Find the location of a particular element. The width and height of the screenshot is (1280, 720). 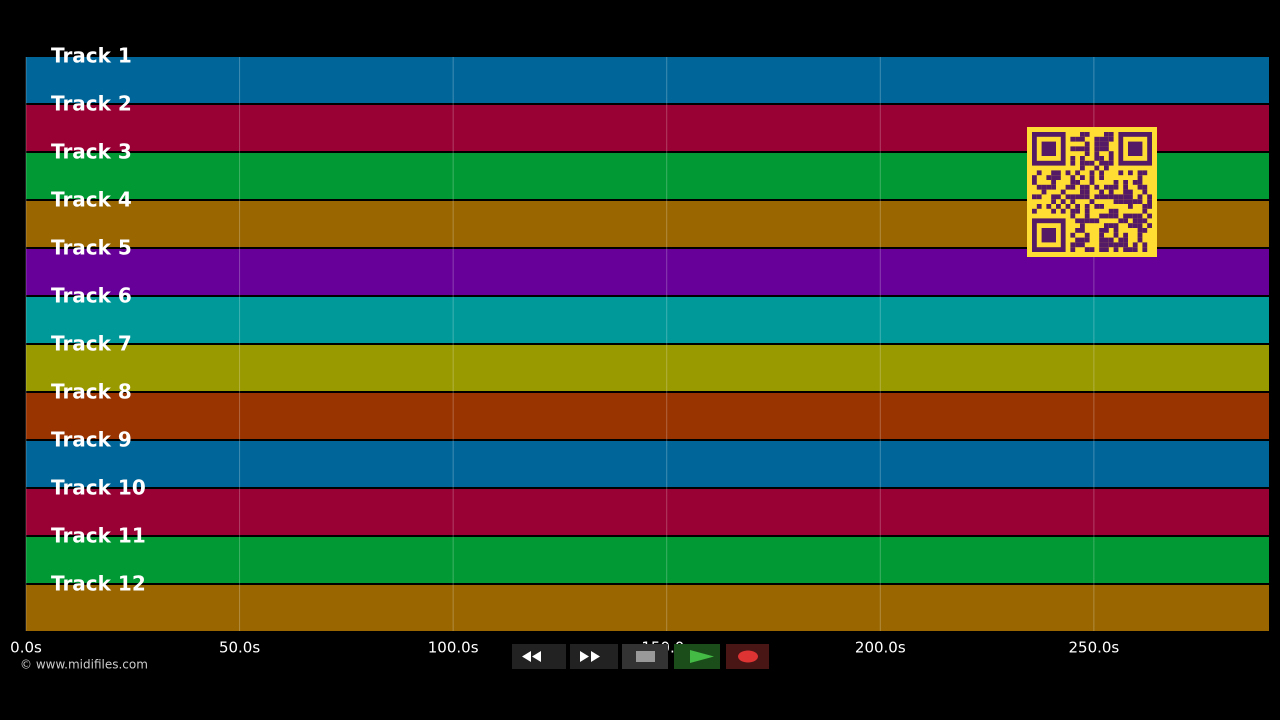

track-label: Track 5 is located at coordinates (91, 248).